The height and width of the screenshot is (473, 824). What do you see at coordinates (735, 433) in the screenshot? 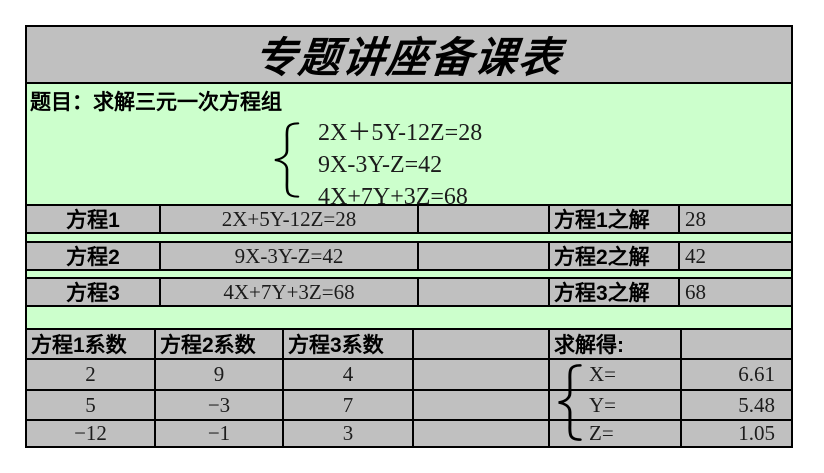
I see `result-z-cell: 1.05` at bounding box center [735, 433].